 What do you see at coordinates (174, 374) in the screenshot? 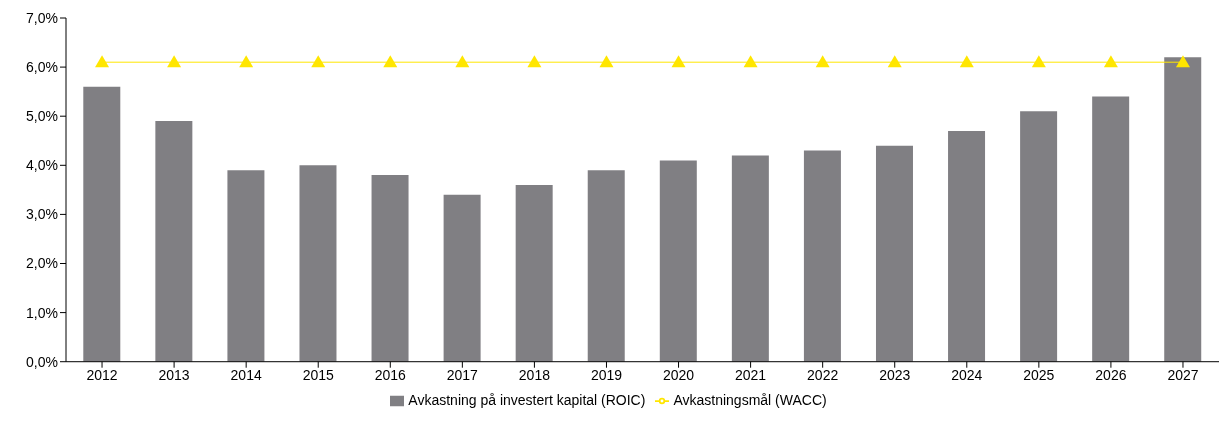
I see `x-tick-label: 2013` at bounding box center [174, 374].